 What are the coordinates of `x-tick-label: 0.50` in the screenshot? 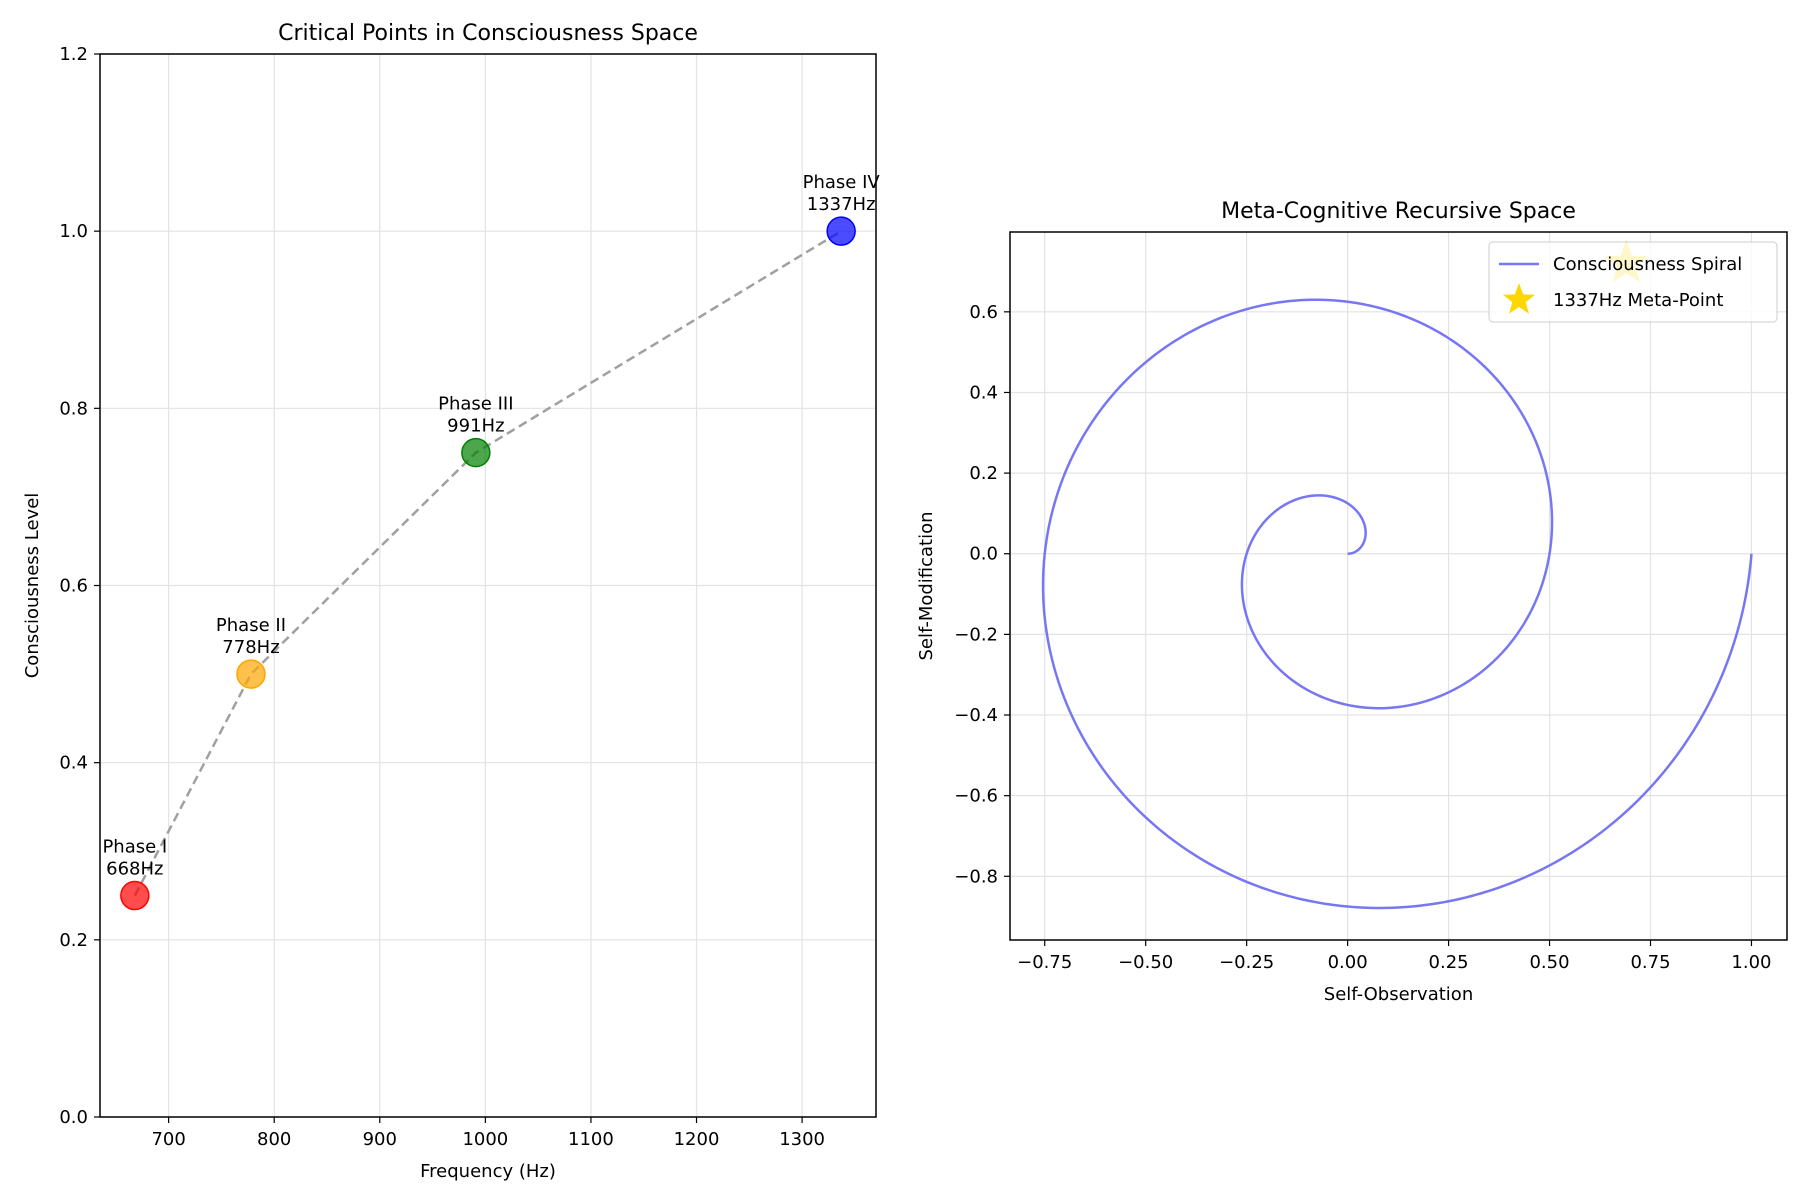 It's located at (1549, 962).